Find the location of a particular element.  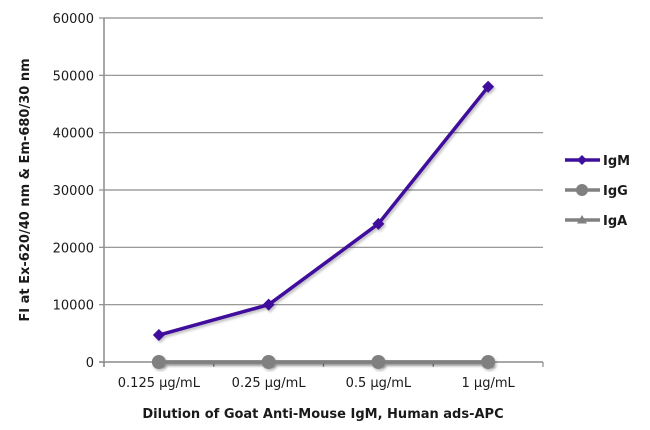

y-axis-title: FI at Ex-620/40 nm & Em-680/30 nm is located at coordinates (25, 189).